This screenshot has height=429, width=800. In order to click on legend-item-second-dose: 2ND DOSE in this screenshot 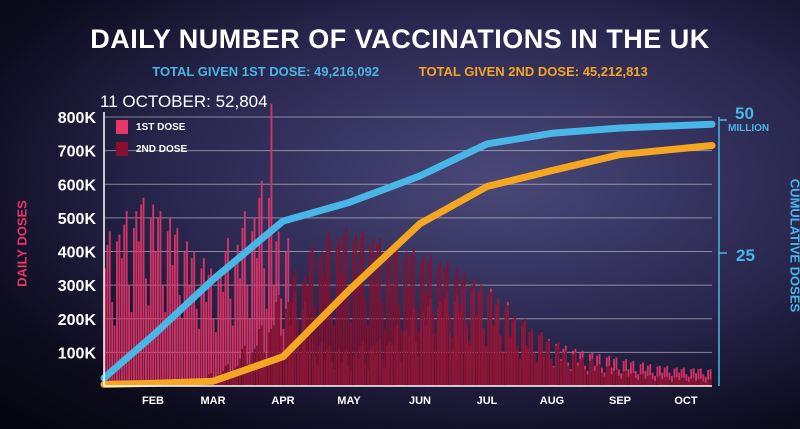, I will do `click(151, 149)`.